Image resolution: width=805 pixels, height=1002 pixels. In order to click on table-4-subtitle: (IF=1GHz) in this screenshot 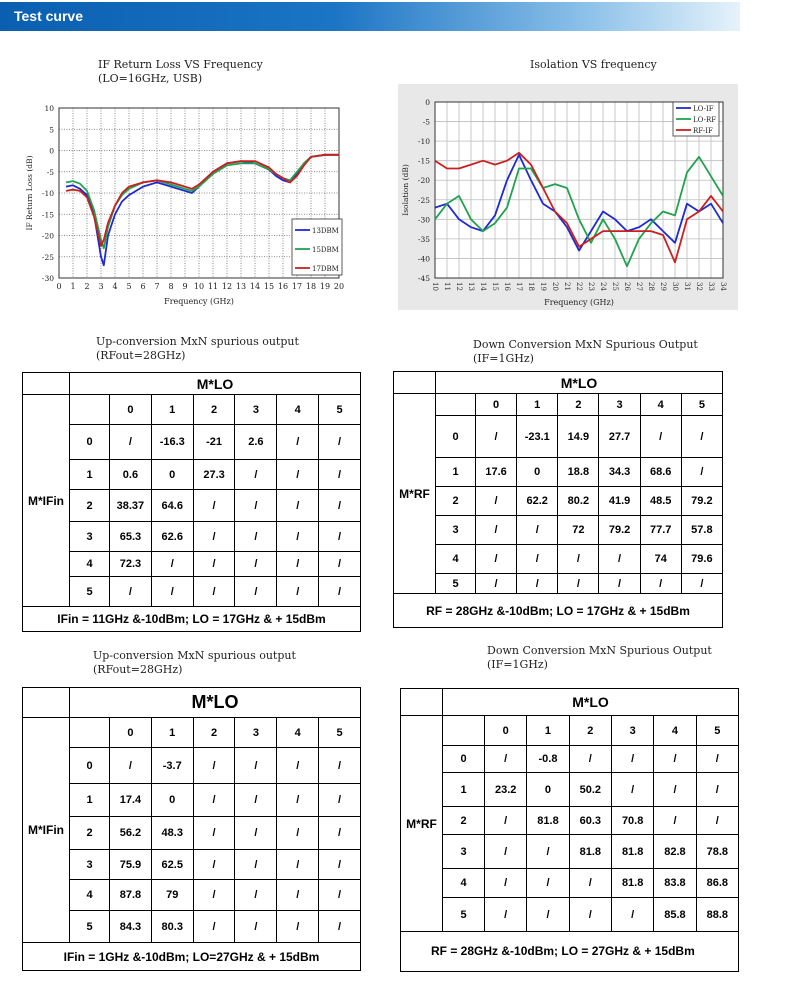, I will do `click(517, 664)`.